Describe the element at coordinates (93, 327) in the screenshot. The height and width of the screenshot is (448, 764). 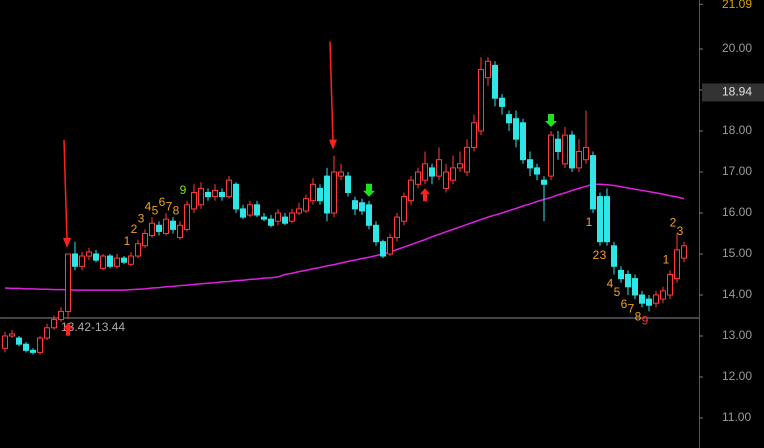
I see `range-label: 13.42-13.44` at that location.